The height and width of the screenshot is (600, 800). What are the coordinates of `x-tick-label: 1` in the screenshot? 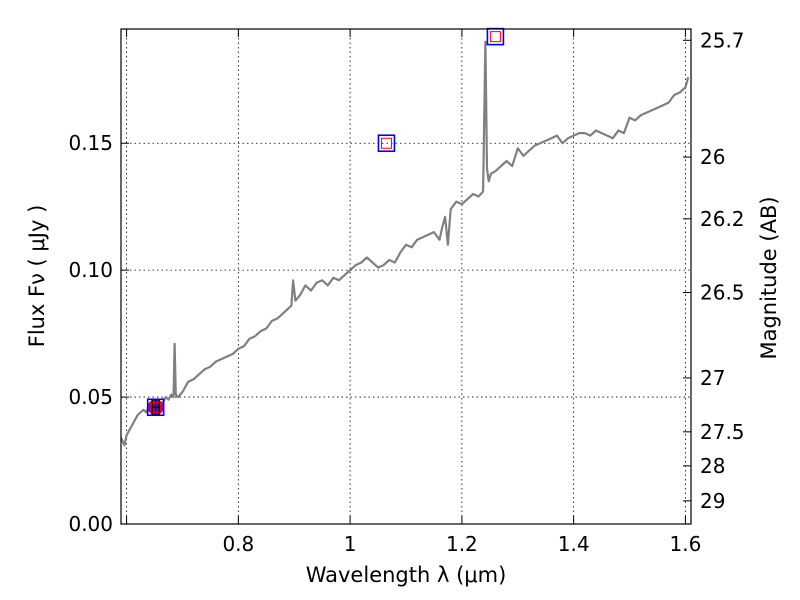 It's located at (350, 544).